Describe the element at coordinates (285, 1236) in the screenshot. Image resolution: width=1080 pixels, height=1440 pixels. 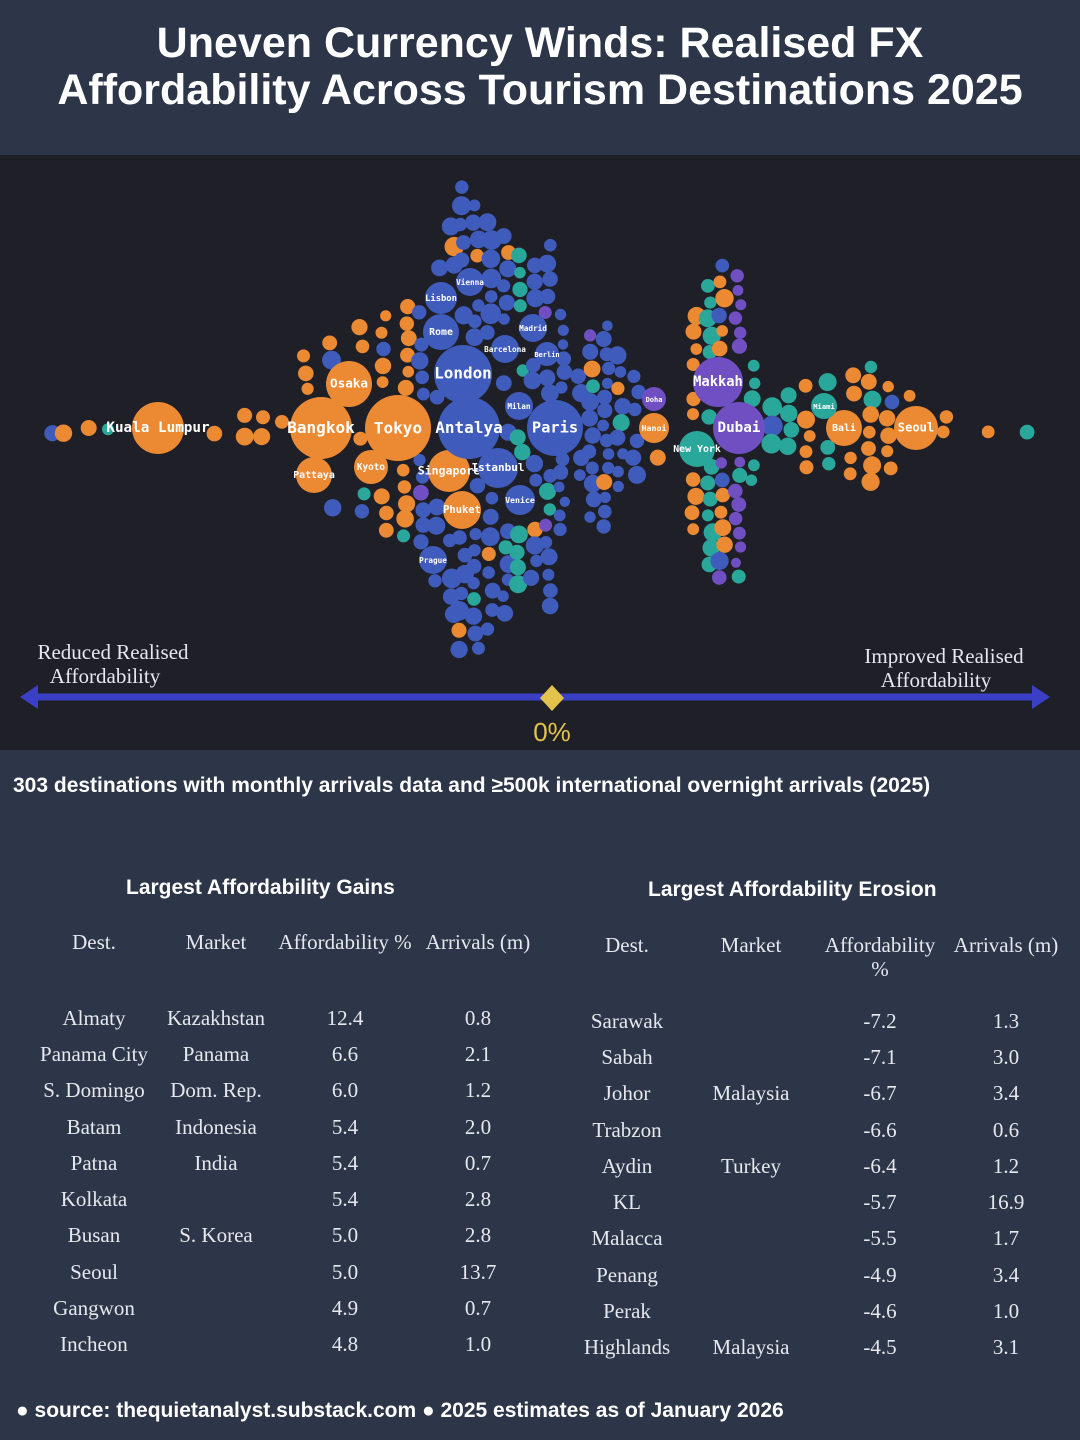
I see `gains-table-row: Busan S. Korea 5.0 2.8` at that location.